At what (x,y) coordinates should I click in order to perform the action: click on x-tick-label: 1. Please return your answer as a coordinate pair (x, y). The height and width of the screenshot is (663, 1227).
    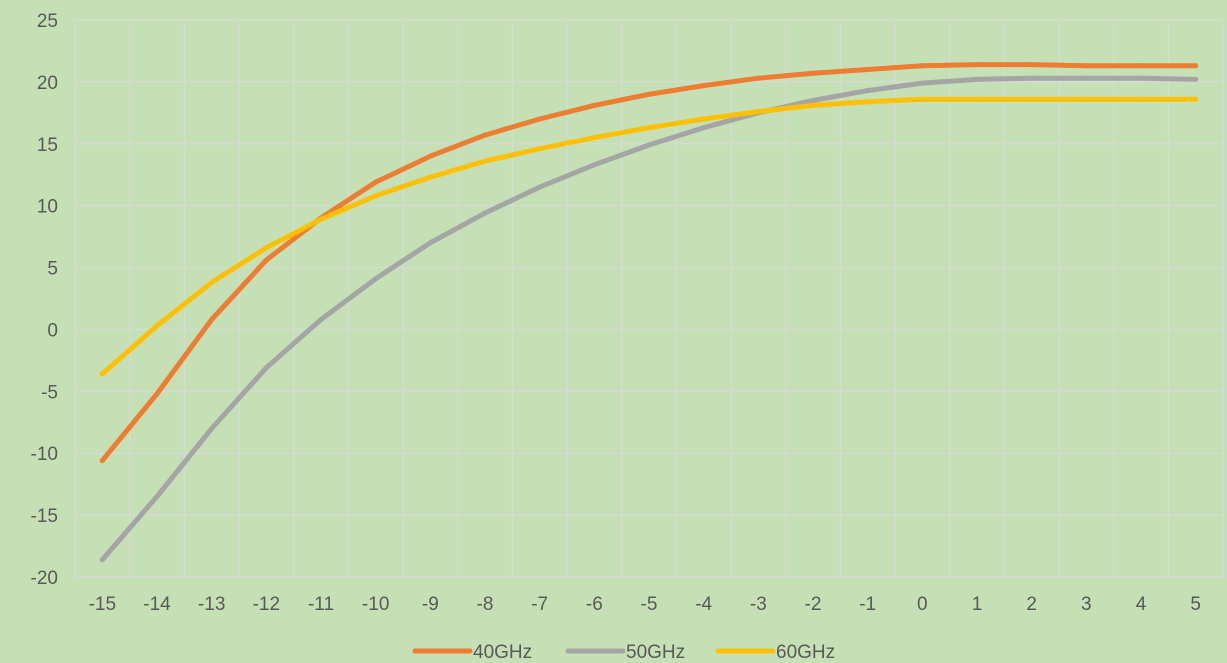
    Looking at the image, I should click on (977, 604).